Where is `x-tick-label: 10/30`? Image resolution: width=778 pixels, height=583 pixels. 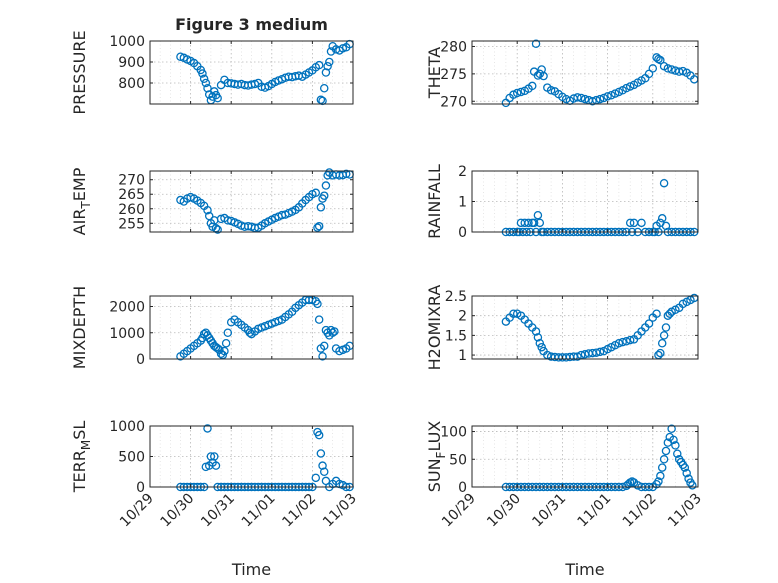 x-tick-label: 10/30 is located at coordinates (178, 511).